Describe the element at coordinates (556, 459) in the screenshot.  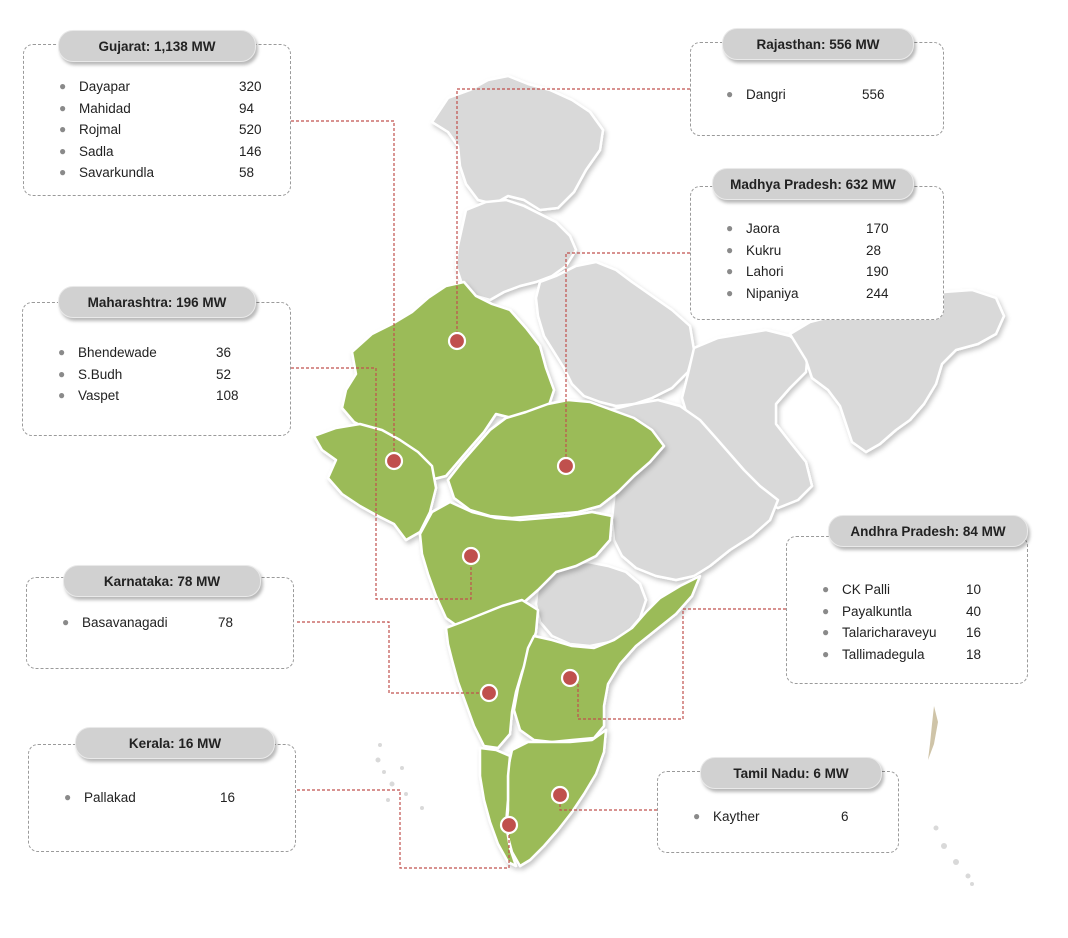
I see `madhya-pradesh-region` at that location.